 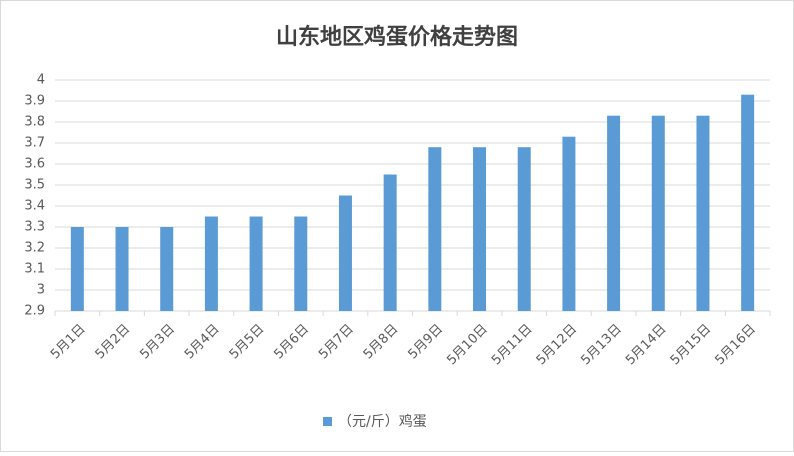 What do you see at coordinates (34, 122) in the screenshot?
I see `y-tick-label: 3.8` at bounding box center [34, 122].